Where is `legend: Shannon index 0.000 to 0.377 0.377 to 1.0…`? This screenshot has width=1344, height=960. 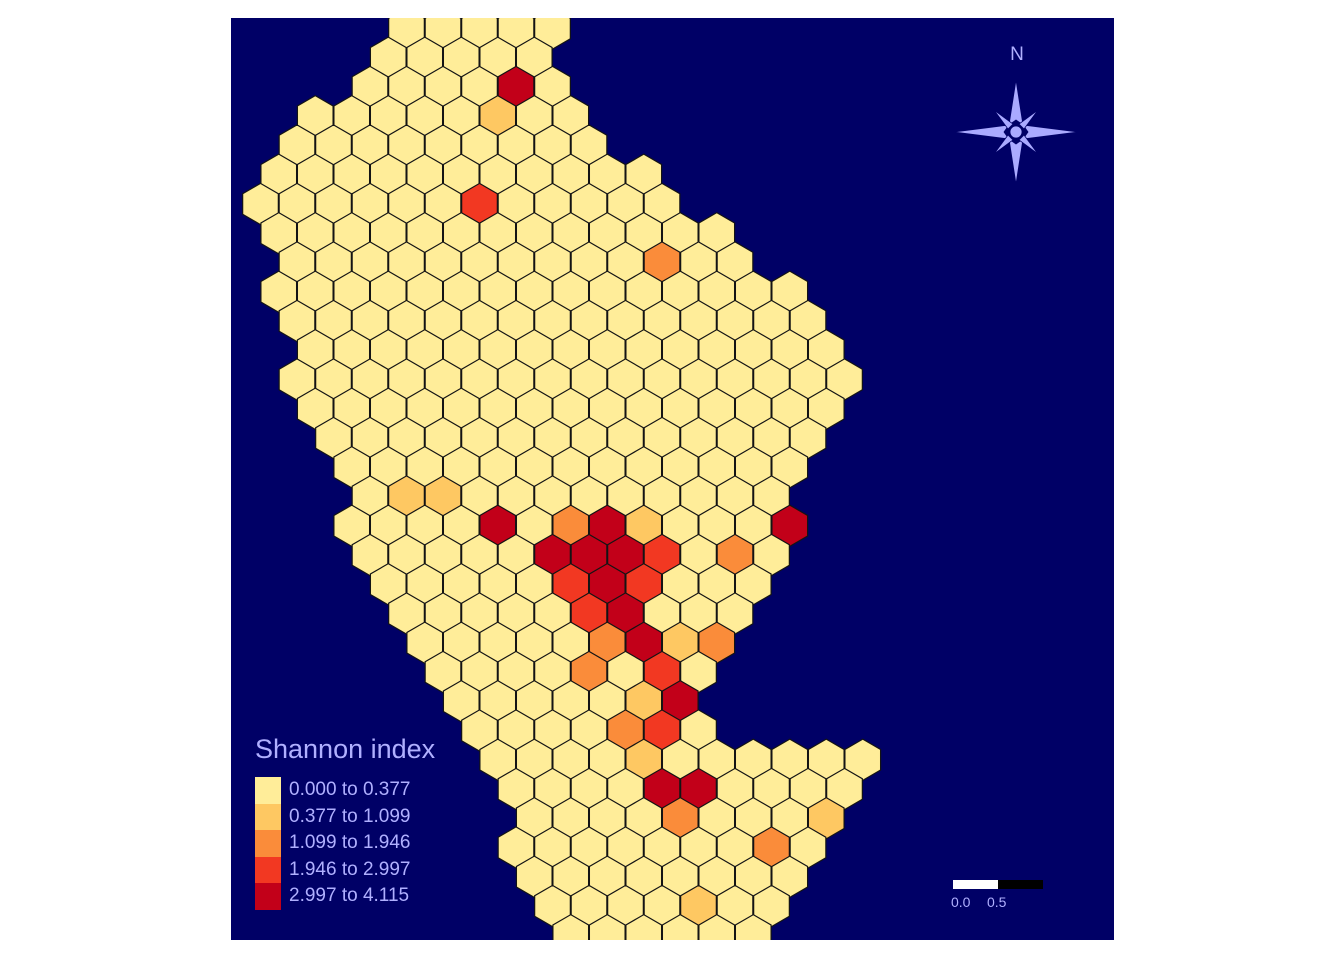 legend: Shannon index 0.000 to 0.377 0.377 to 1.0… is located at coordinates (345, 822).